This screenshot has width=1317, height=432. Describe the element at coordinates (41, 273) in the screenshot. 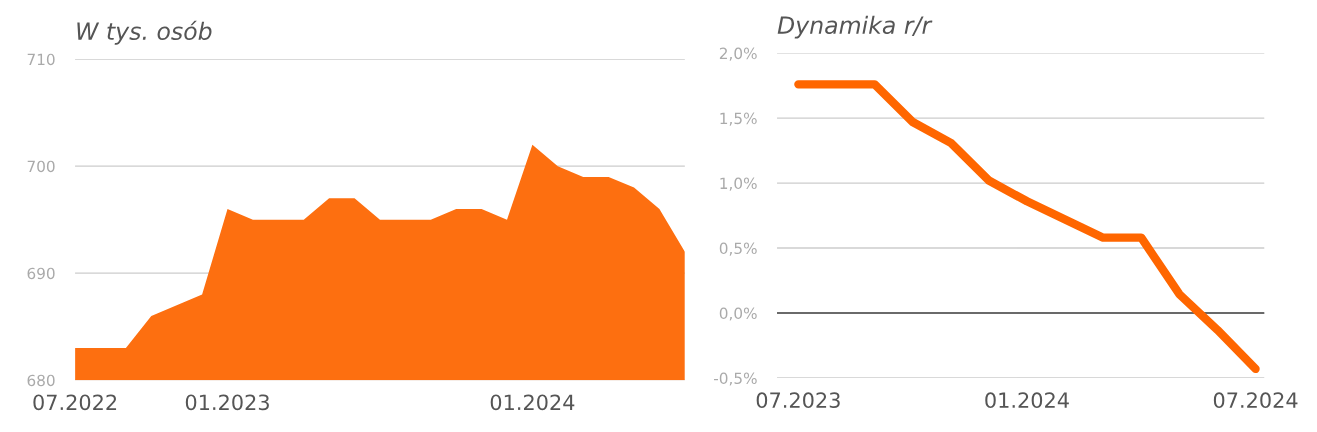

I see `y-tick-label: 690` at that location.